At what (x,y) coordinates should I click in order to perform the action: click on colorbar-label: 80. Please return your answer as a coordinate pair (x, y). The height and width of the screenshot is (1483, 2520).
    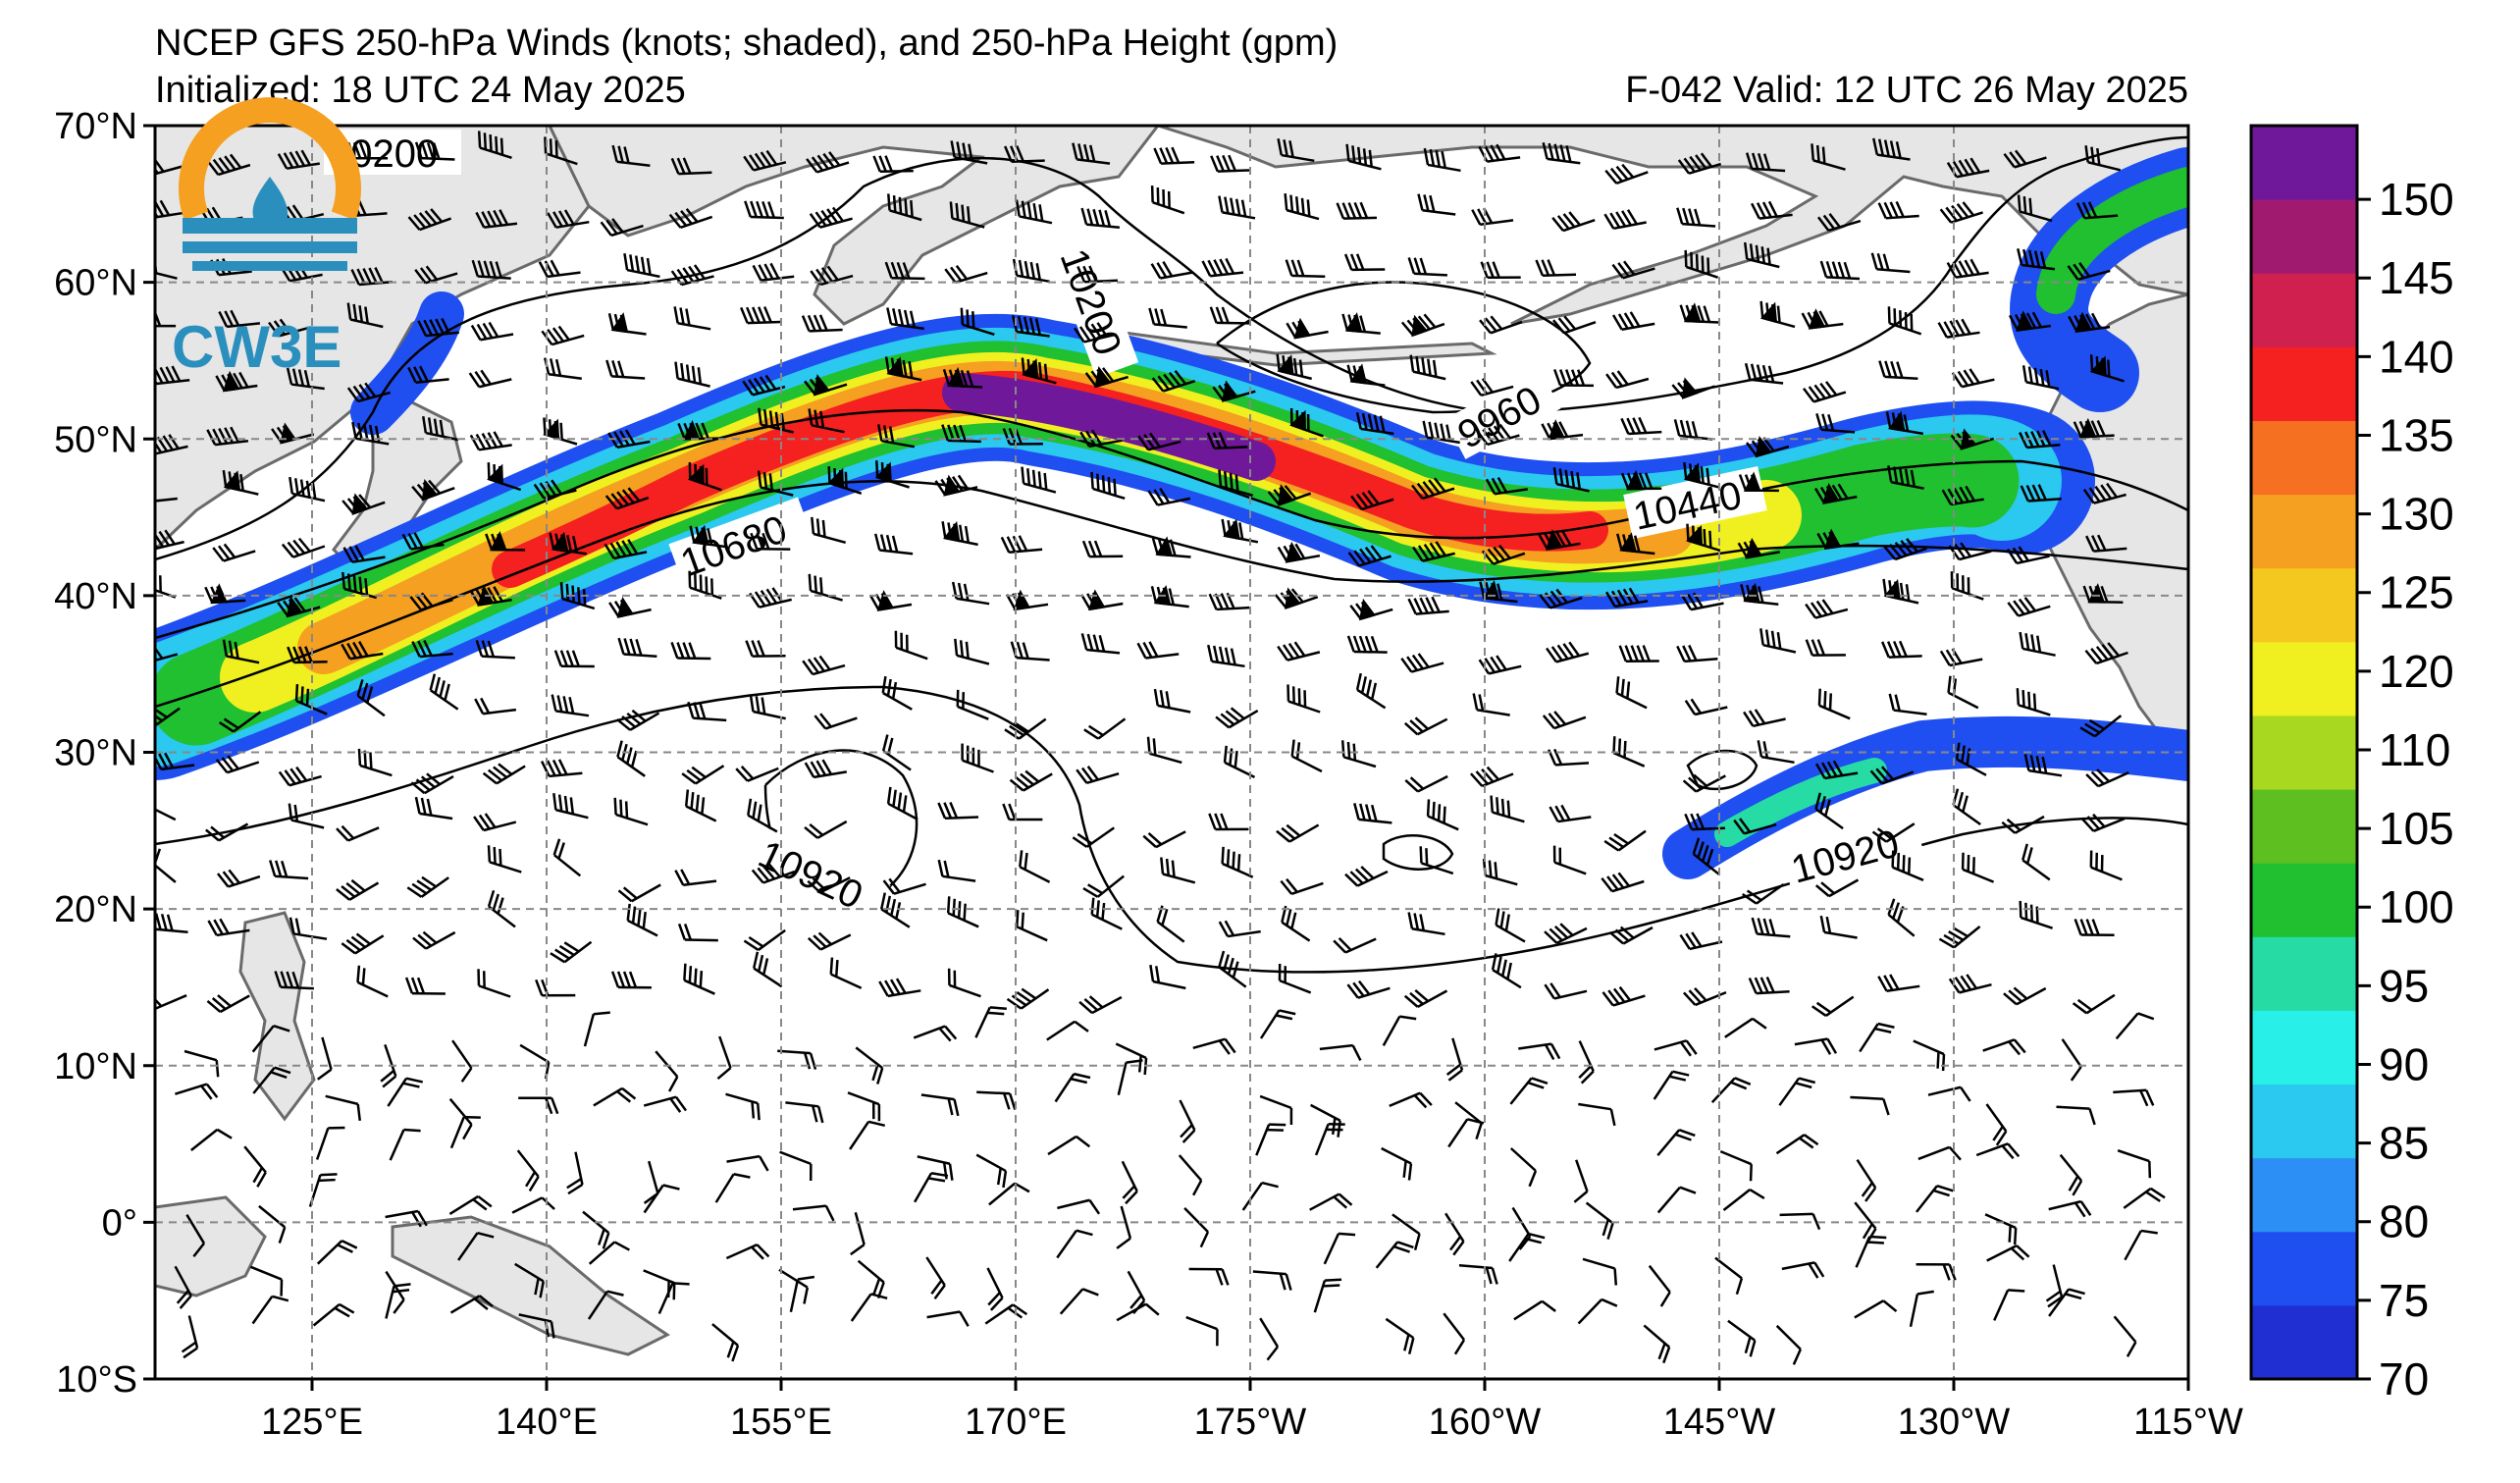
    Looking at the image, I should click on (2404, 1221).